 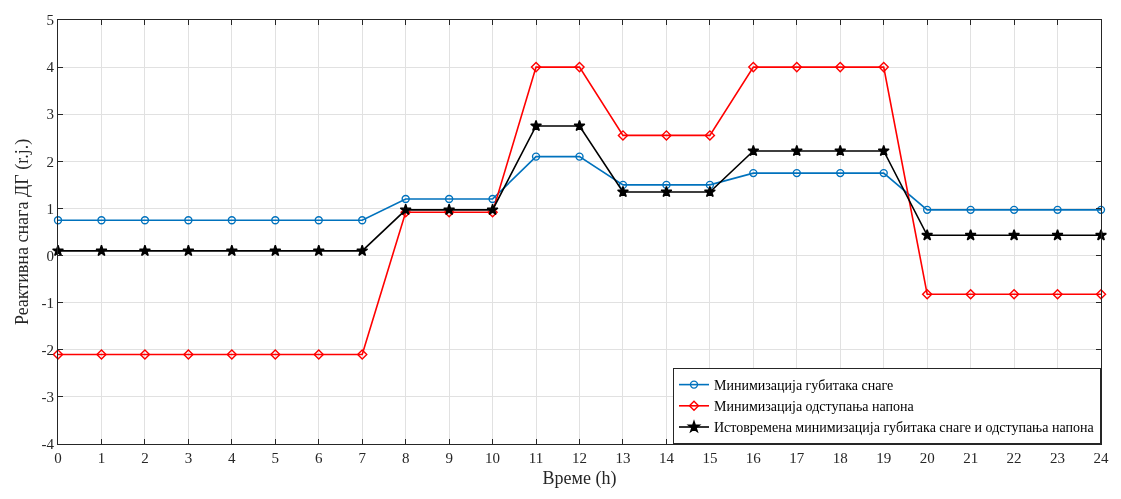 I want to click on x-tick-label: 5, so click(x=275, y=458).